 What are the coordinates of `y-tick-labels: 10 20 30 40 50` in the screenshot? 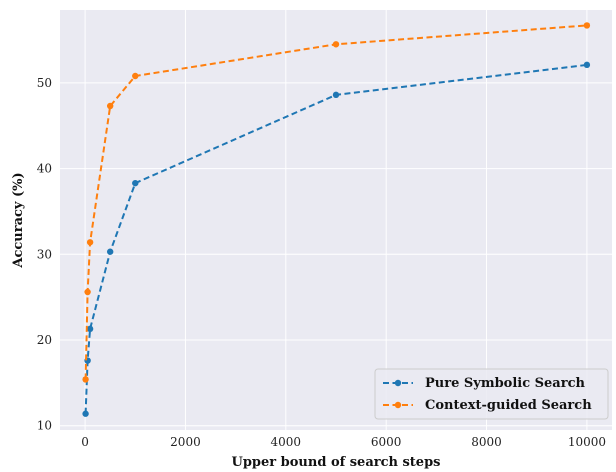 It's located at (44, 254).